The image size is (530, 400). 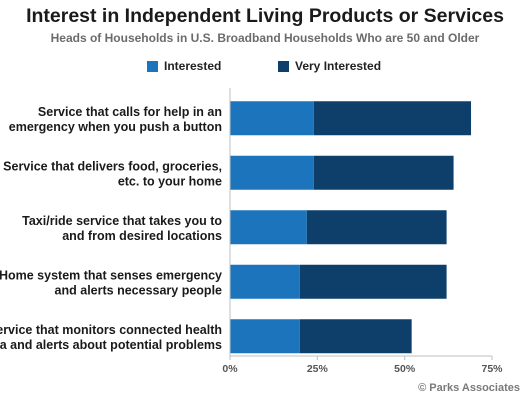 What do you see at coordinates (122, 221) in the screenshot?
I see `category-label-line: Taxi/ride service that takes you to` at bounding box center [122, 221].